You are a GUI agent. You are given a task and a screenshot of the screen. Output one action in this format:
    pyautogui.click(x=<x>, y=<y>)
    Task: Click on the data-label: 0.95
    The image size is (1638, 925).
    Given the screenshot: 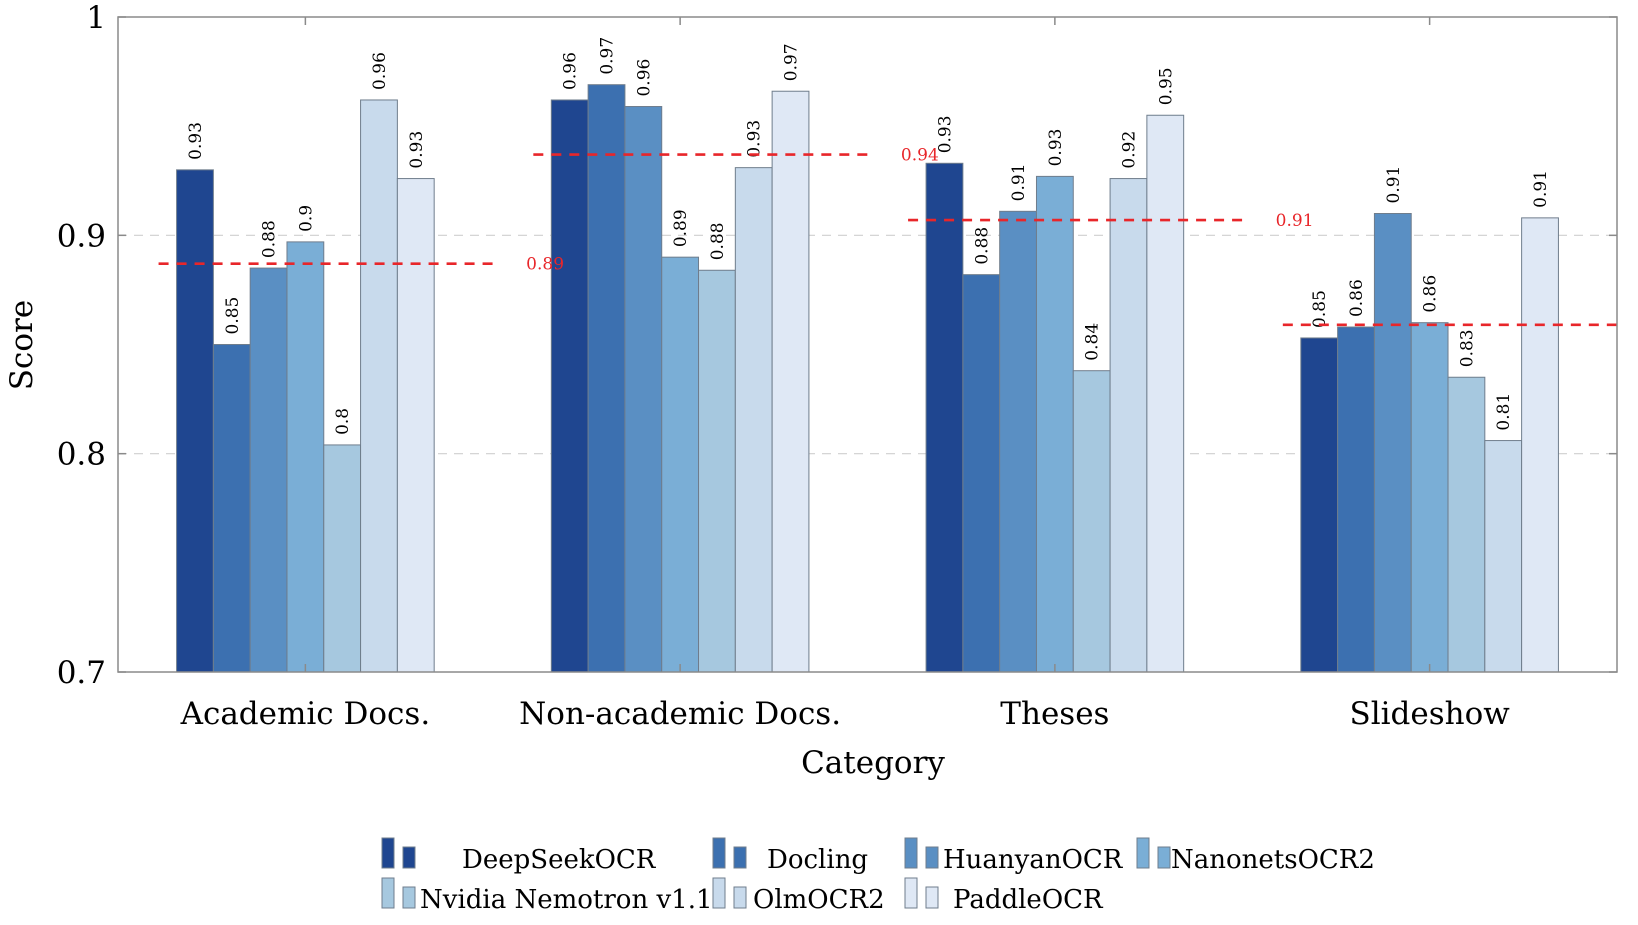 What is the action you would take?
    pyautogui.click(x=1166, y=86)
    